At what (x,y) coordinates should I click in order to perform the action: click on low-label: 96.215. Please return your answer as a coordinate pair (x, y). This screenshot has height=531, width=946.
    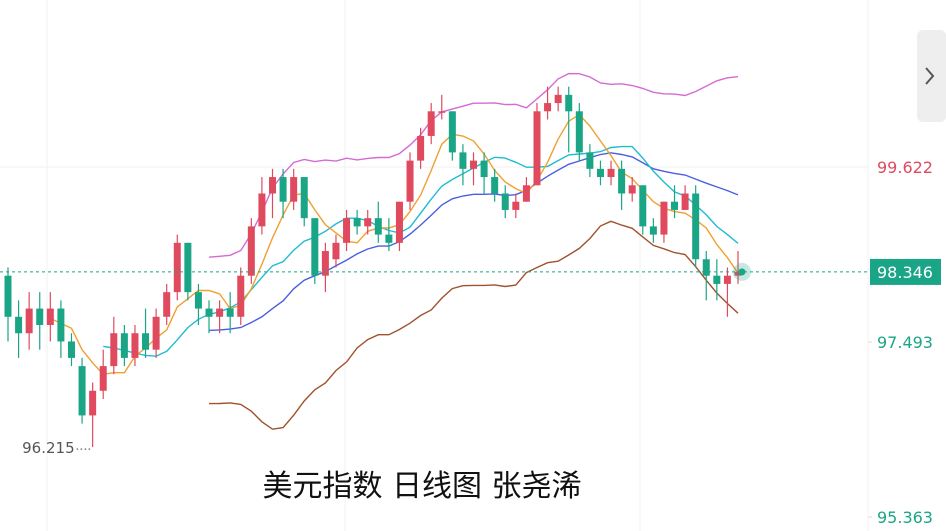
    Looking at the image, I should click on (48, 448).